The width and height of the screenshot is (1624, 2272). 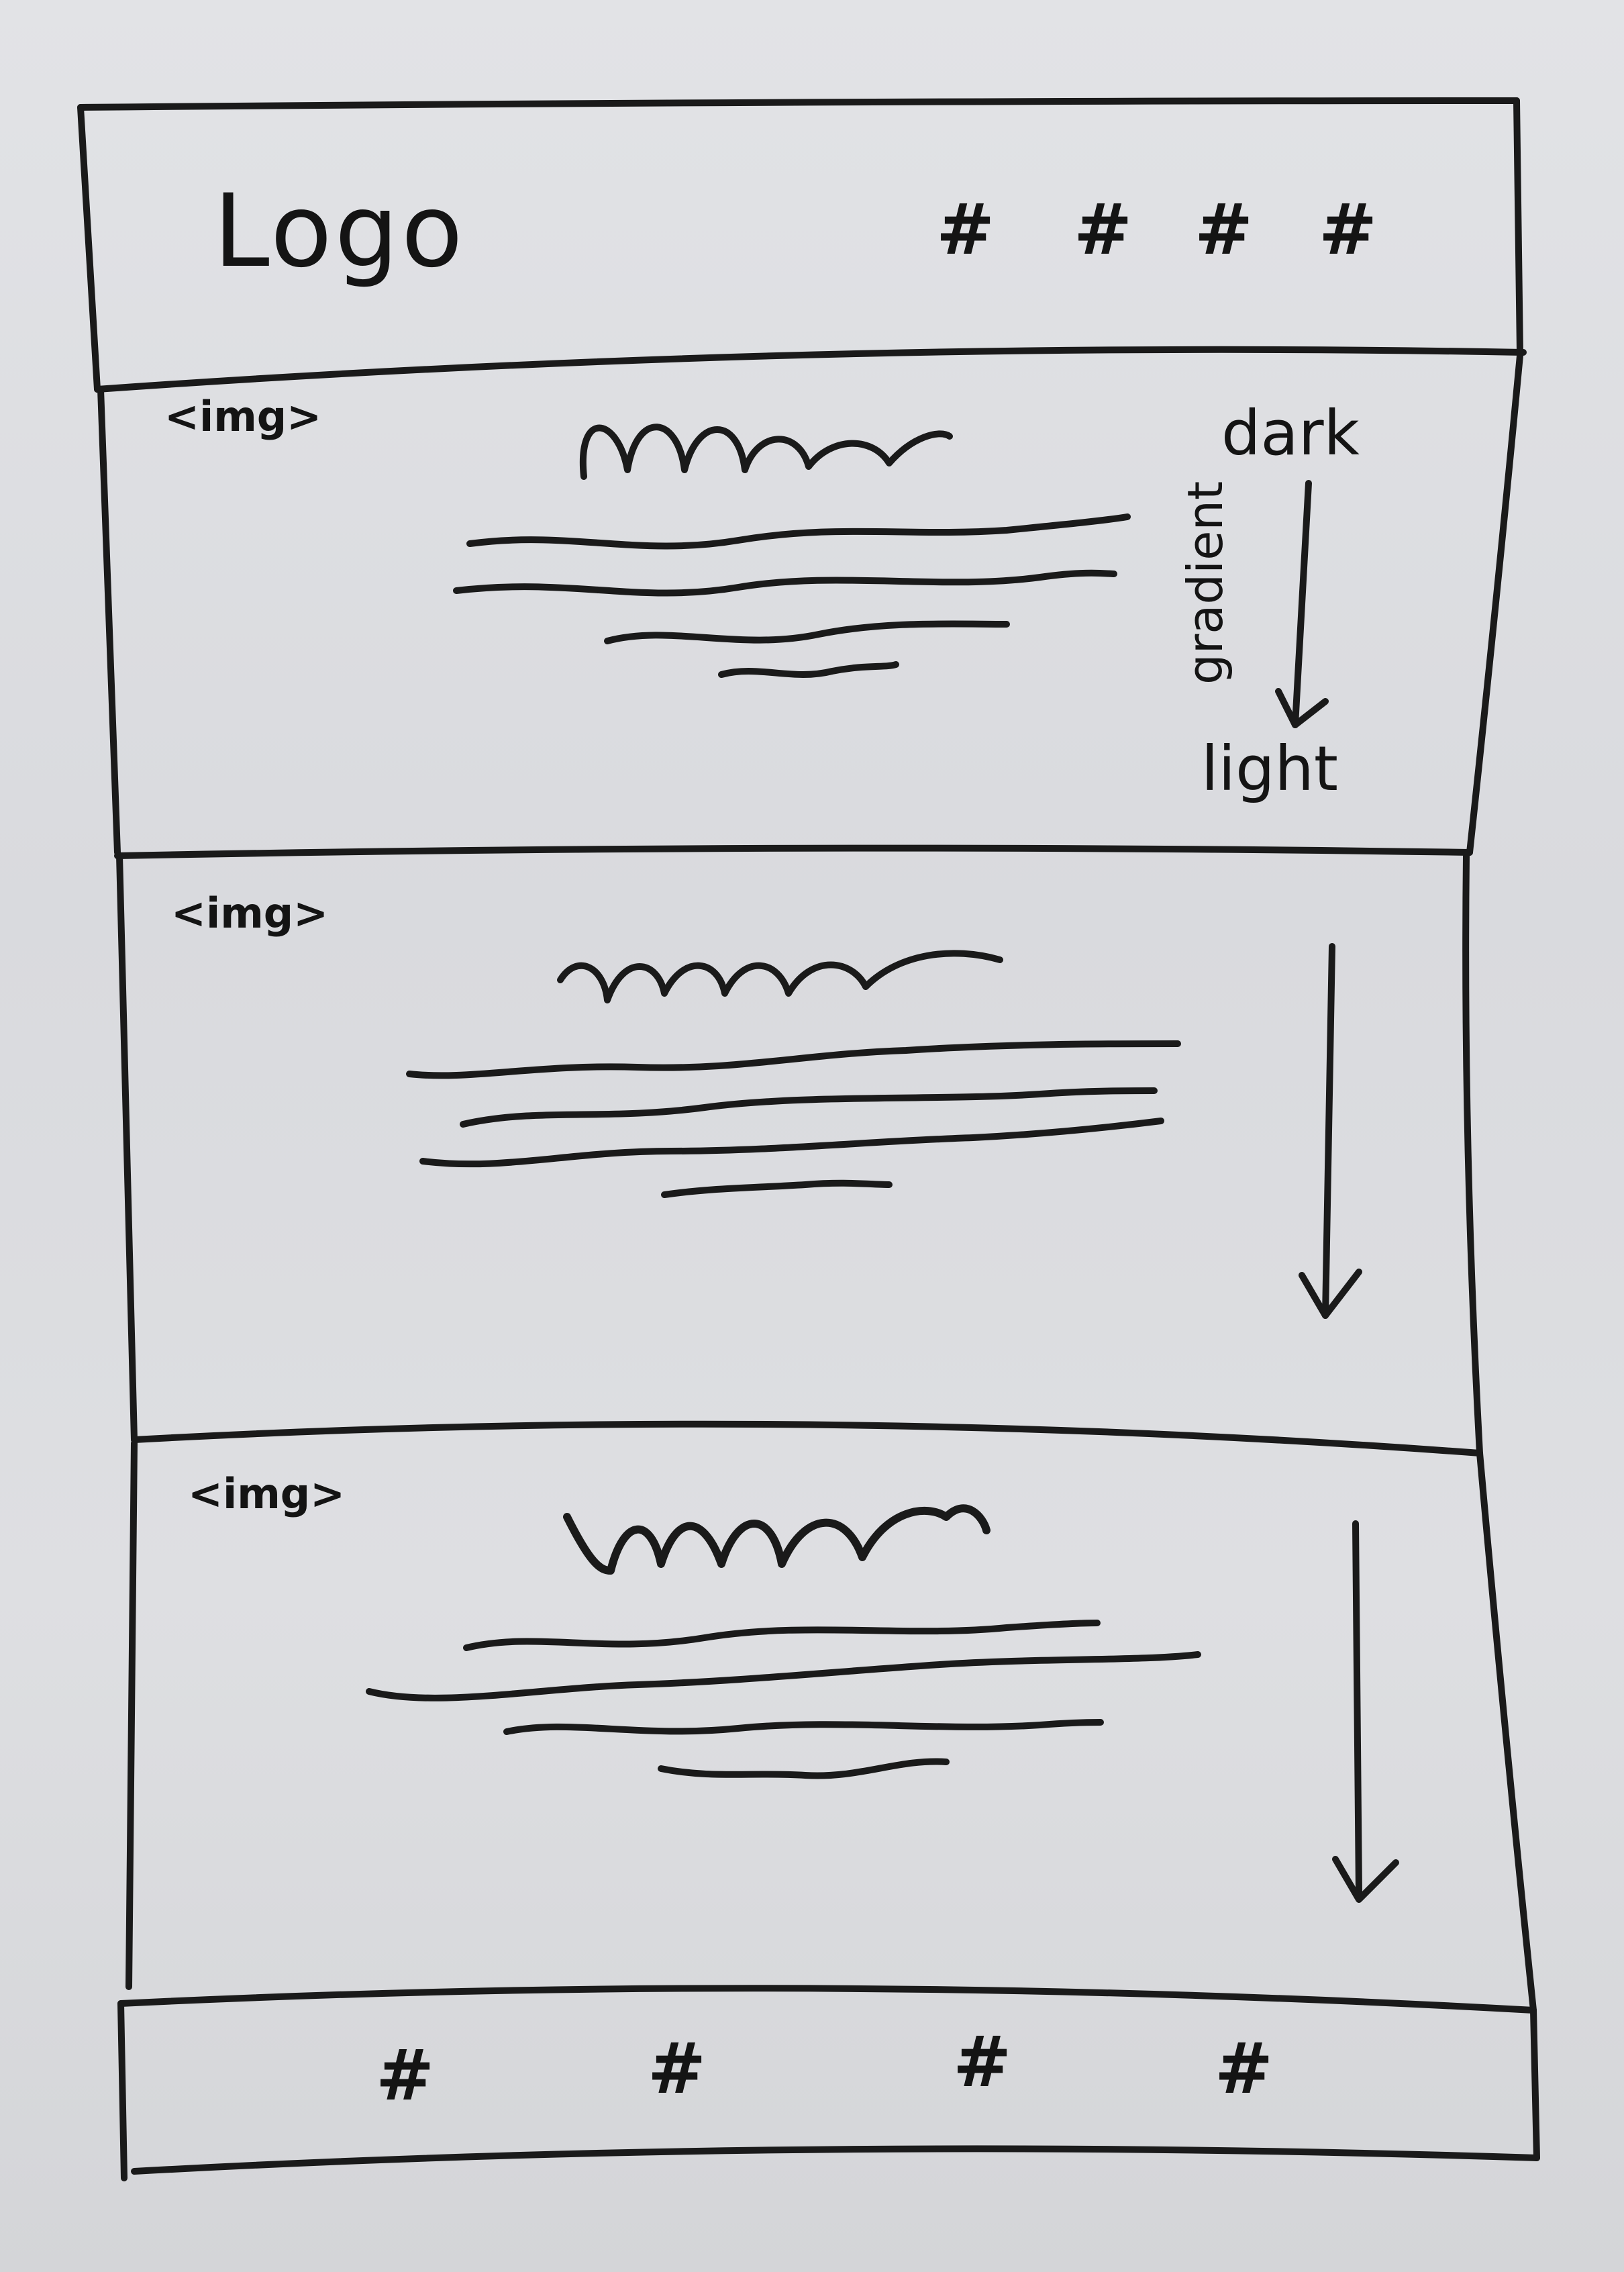 What do you see at coordinates (966, 229) in the screenshot?
I see `header-nav-item-1: #` at bounding box center [966, 229].